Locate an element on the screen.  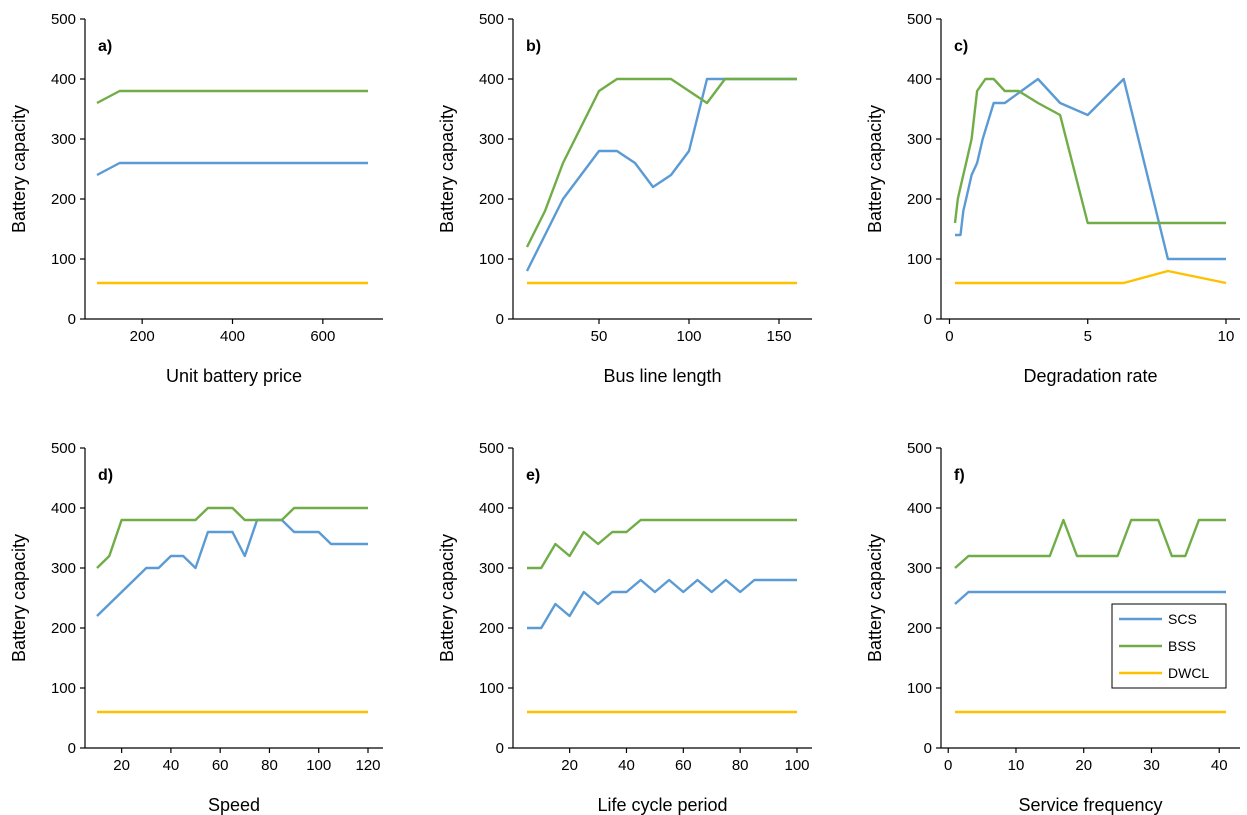
x-tick-label: 200 is located at coordinates (142, 336).